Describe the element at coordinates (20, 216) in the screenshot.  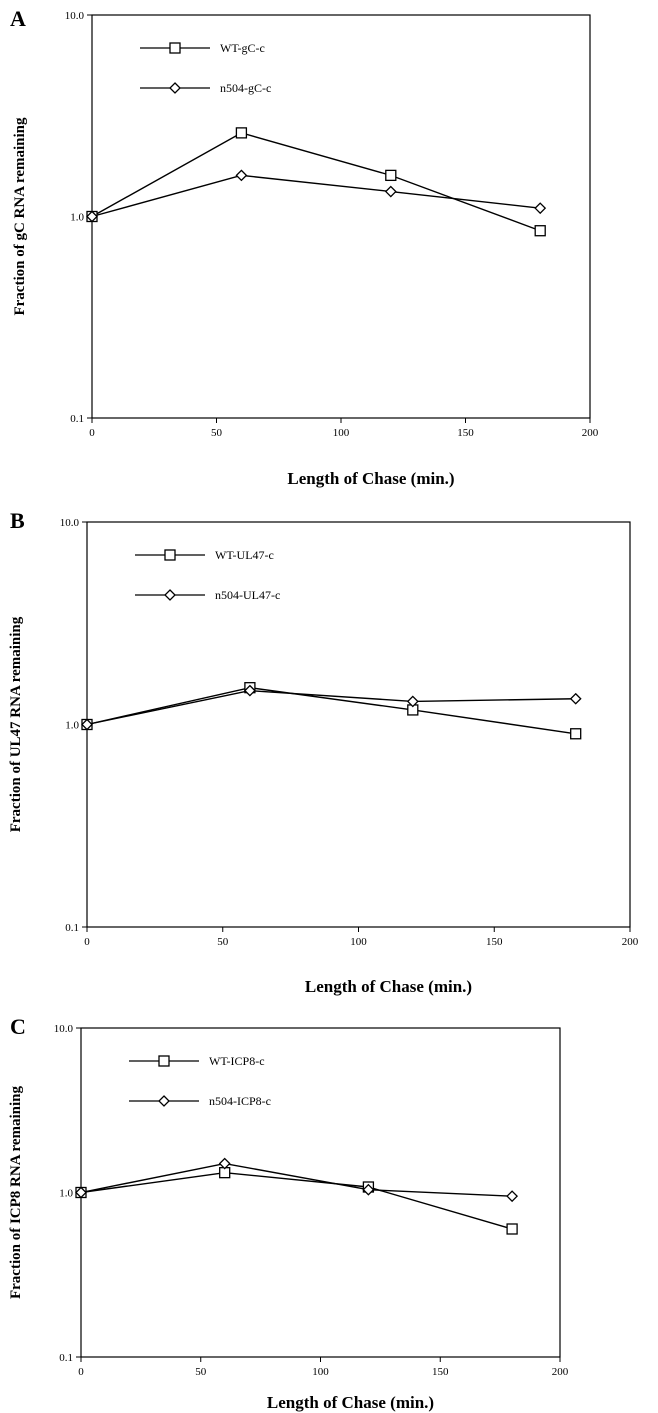
I see `y-axis-label: Fraction of gC RNA remaining` at that location.